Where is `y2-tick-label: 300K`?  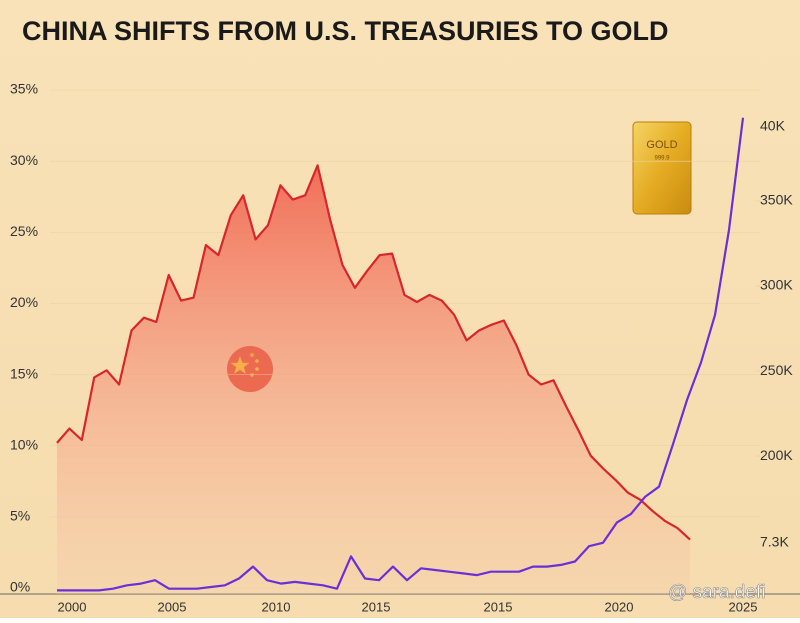 y2-tick-label: 300K is located at coordinates (776, 285).